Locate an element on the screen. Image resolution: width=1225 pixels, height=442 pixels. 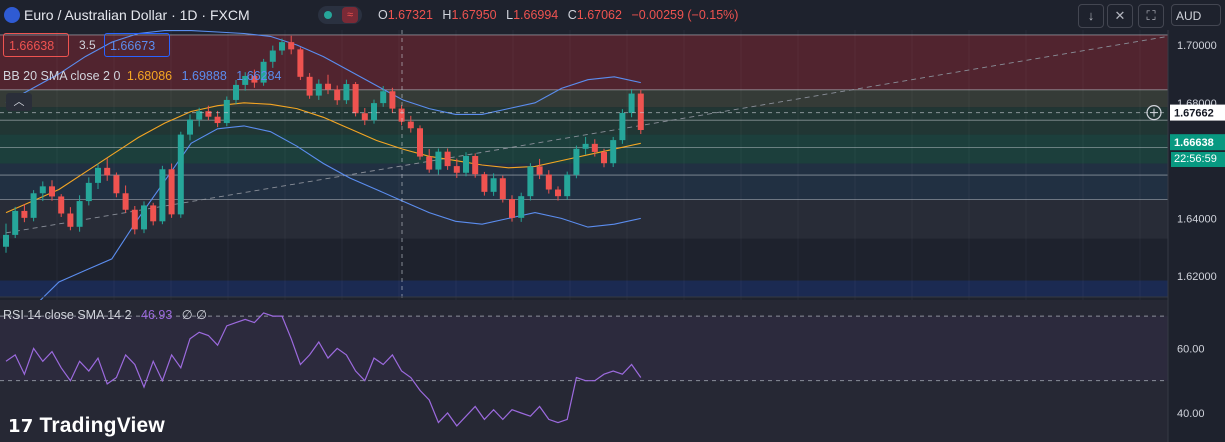
tradingview-mark-icon: 𝟭𝟳 is located at coordinates (21, 426).